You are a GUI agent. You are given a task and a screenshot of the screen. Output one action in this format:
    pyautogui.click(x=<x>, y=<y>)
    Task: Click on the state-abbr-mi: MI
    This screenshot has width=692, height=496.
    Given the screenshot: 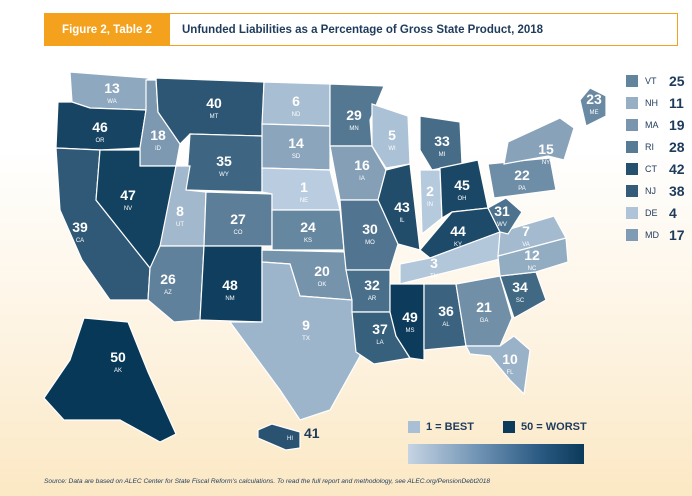 What is the action you would take?
    pyautogui.click(x=442, y=155)
    